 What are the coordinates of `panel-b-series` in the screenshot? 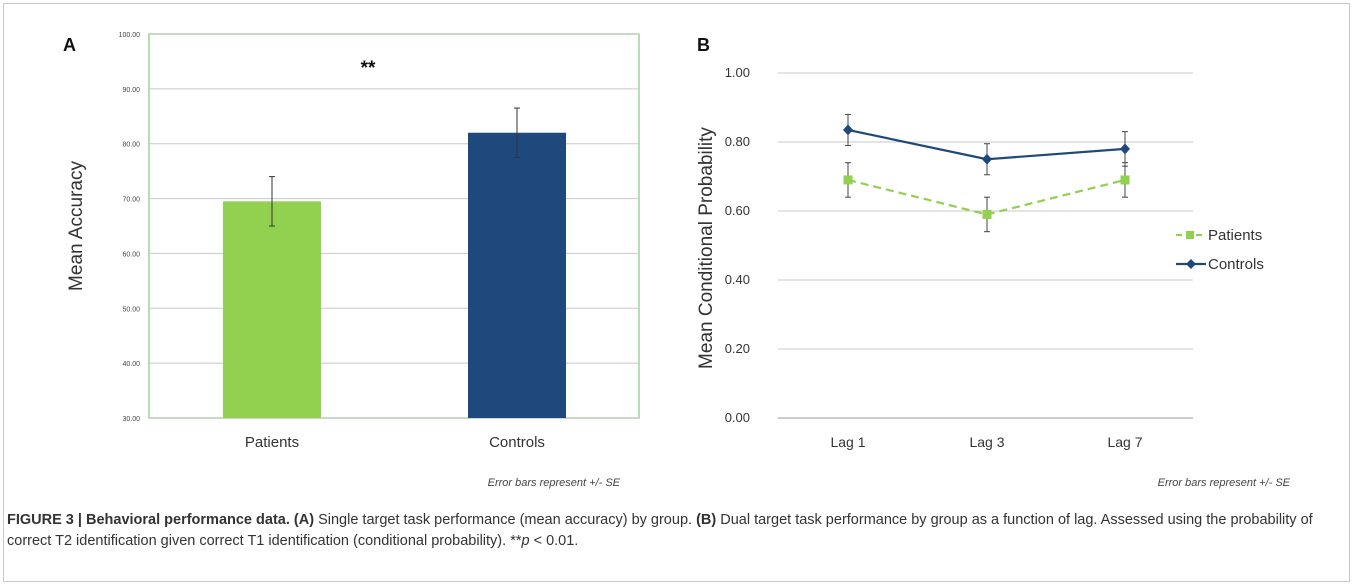 It's located at (986, 173).